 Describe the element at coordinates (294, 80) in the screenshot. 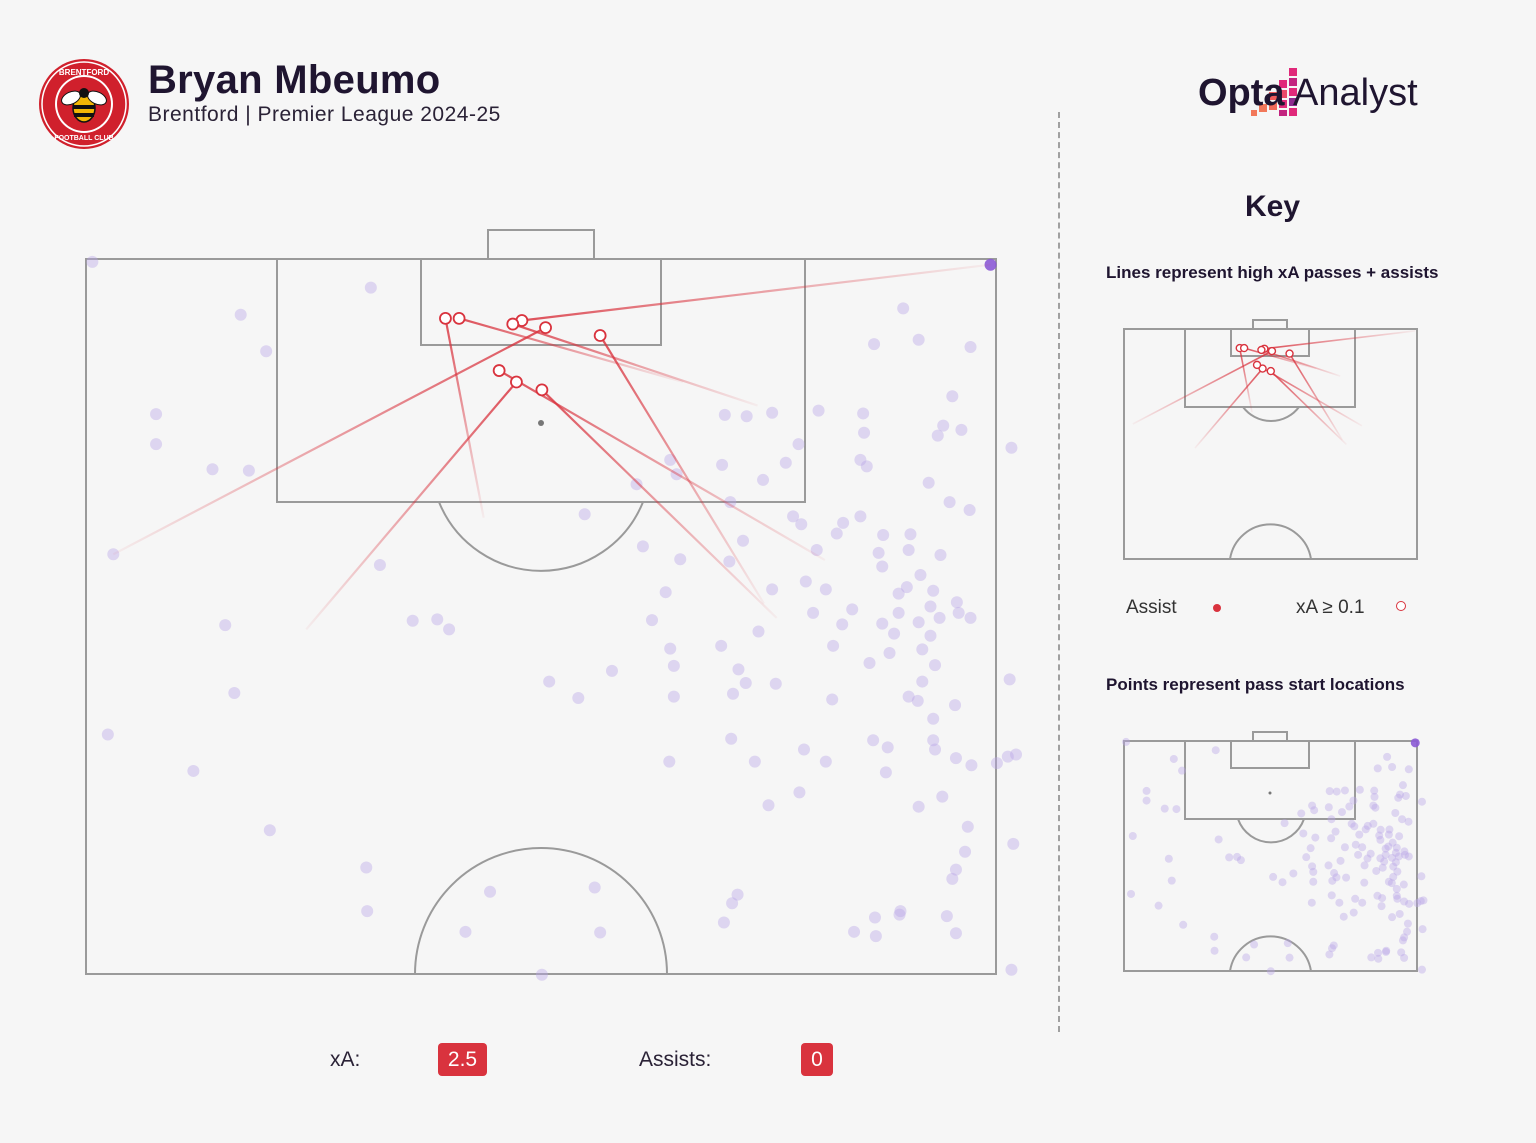

I see `player-name: Bryan Mbeumo` at that location.